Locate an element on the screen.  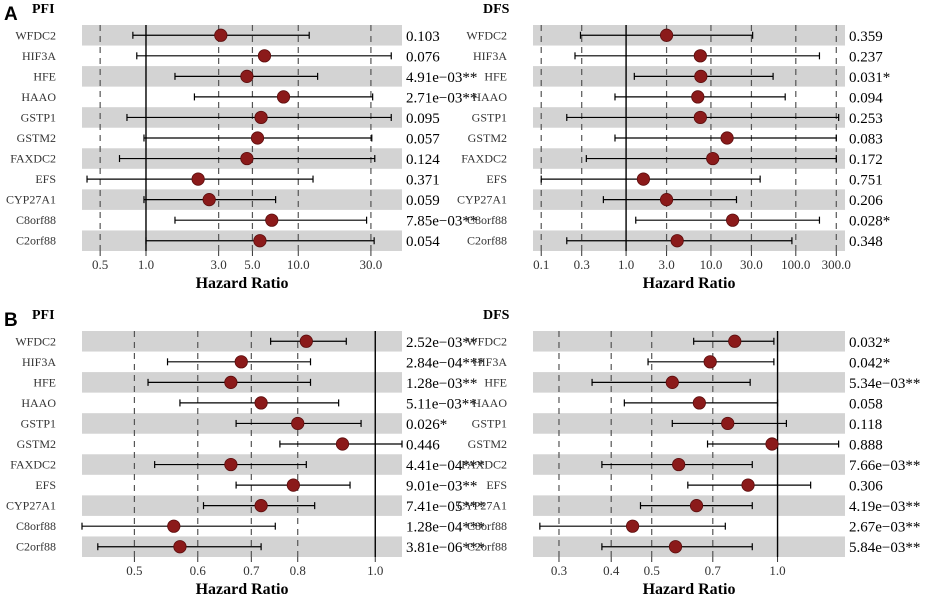
panel-b-dfs-gene-label: EFS is located at coordinates (496, 485).